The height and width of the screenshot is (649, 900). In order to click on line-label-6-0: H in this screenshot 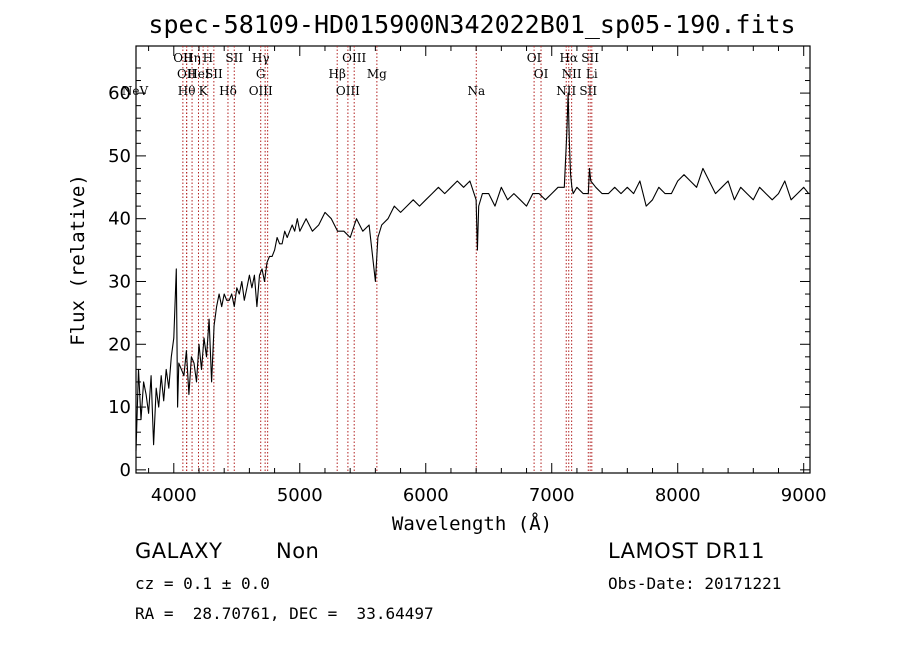, I will do `click(208, 58)`.